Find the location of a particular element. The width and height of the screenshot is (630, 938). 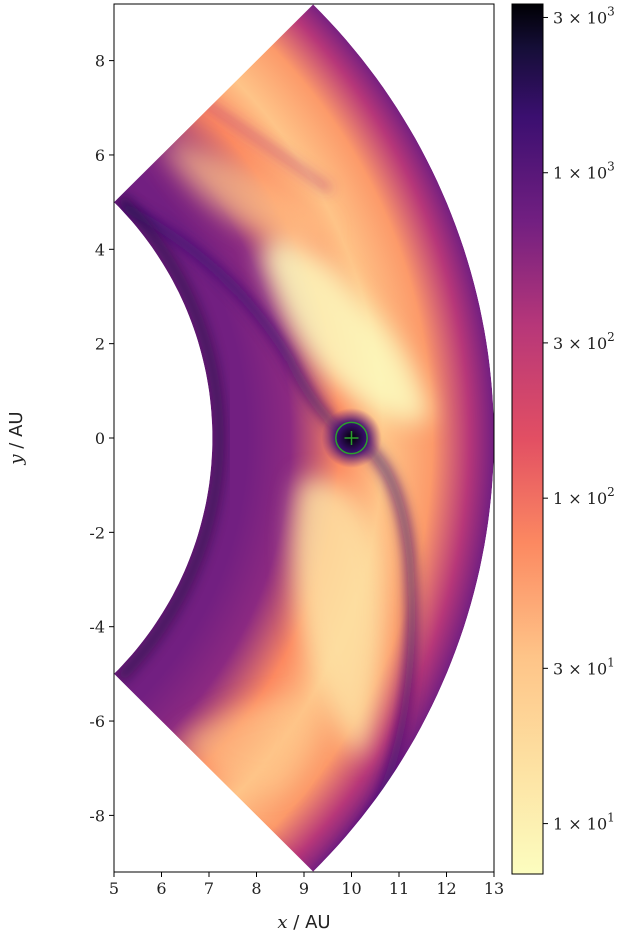

colorbar-tick-label: 1 × 10¹ is located at coordinates (584, 822).